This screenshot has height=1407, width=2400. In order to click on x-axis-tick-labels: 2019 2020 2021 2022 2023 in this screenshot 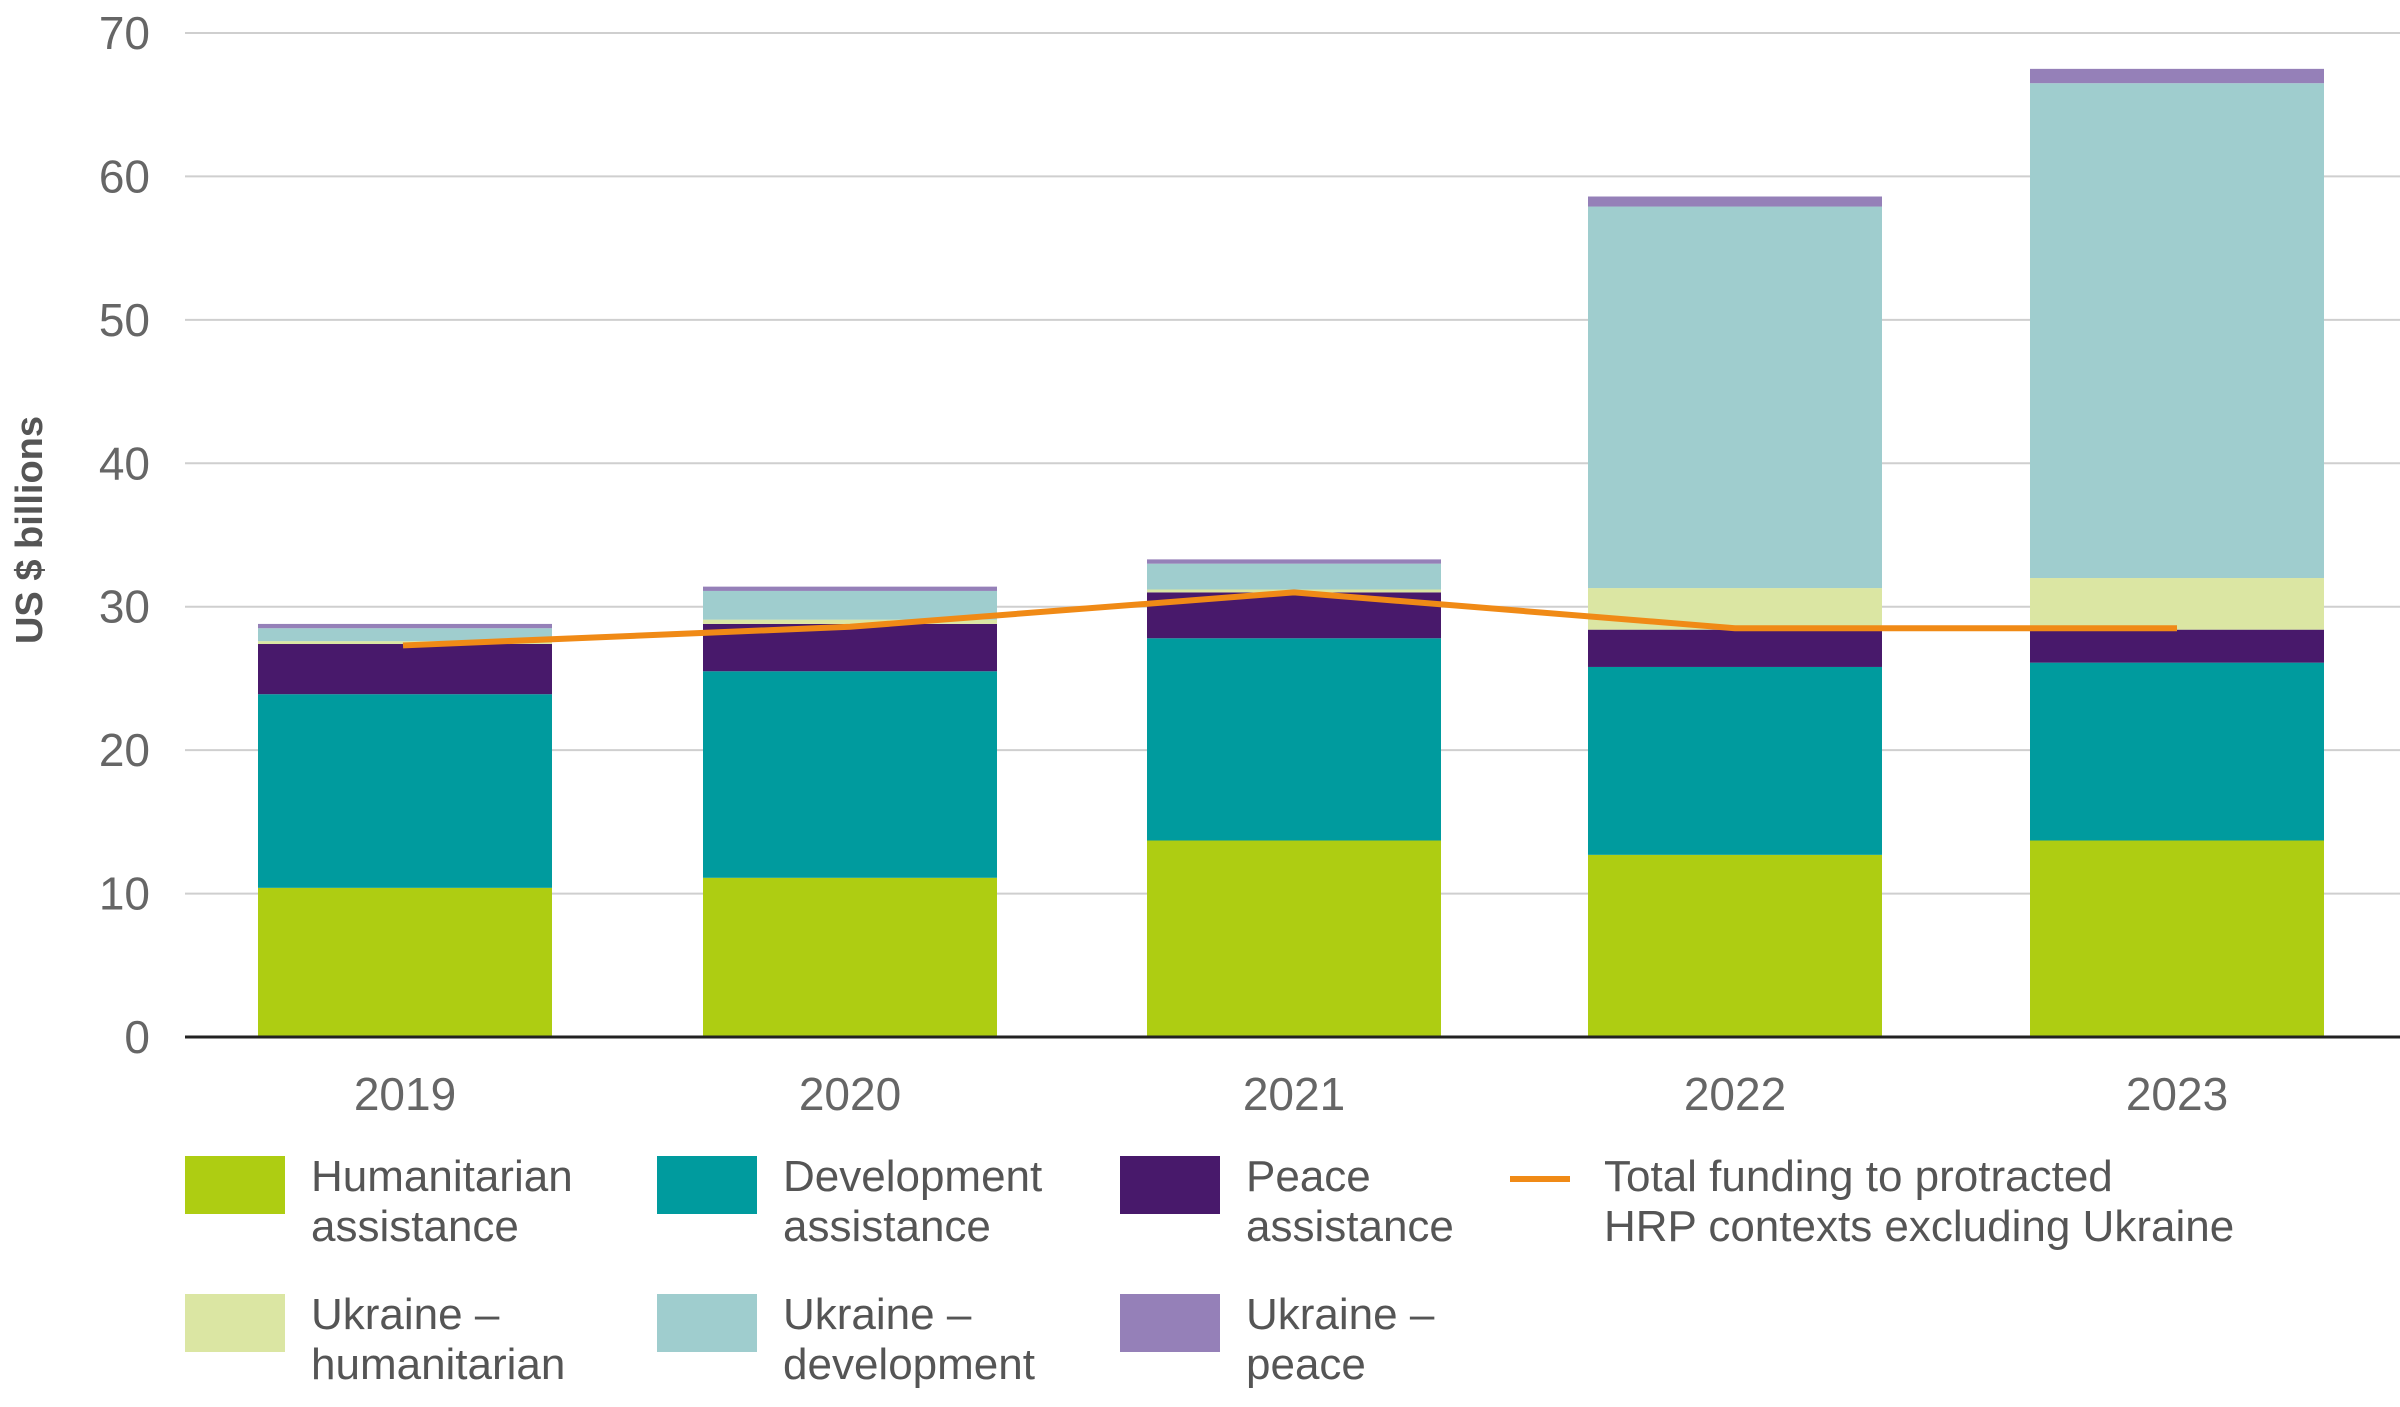, I will do `click(1291, 1094)`.